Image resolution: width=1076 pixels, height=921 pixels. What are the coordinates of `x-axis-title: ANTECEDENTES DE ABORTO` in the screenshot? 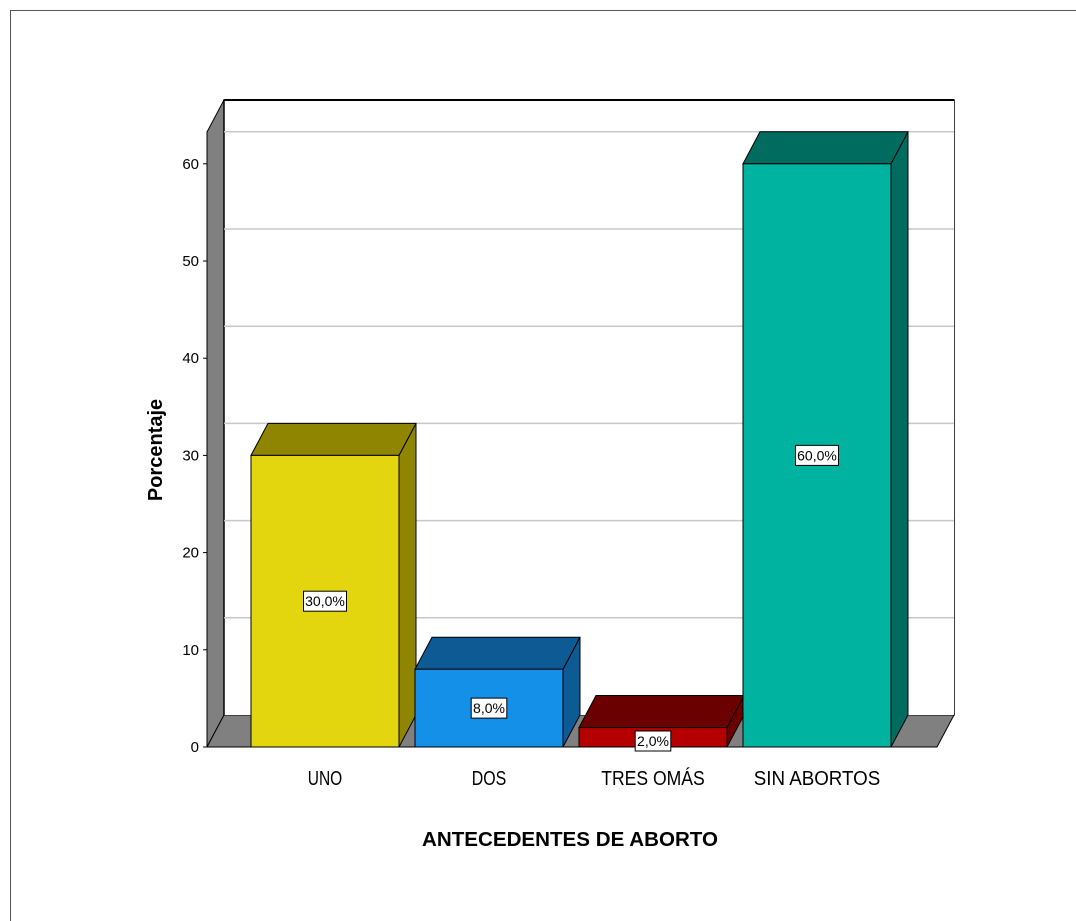 It's located at (570, 840).